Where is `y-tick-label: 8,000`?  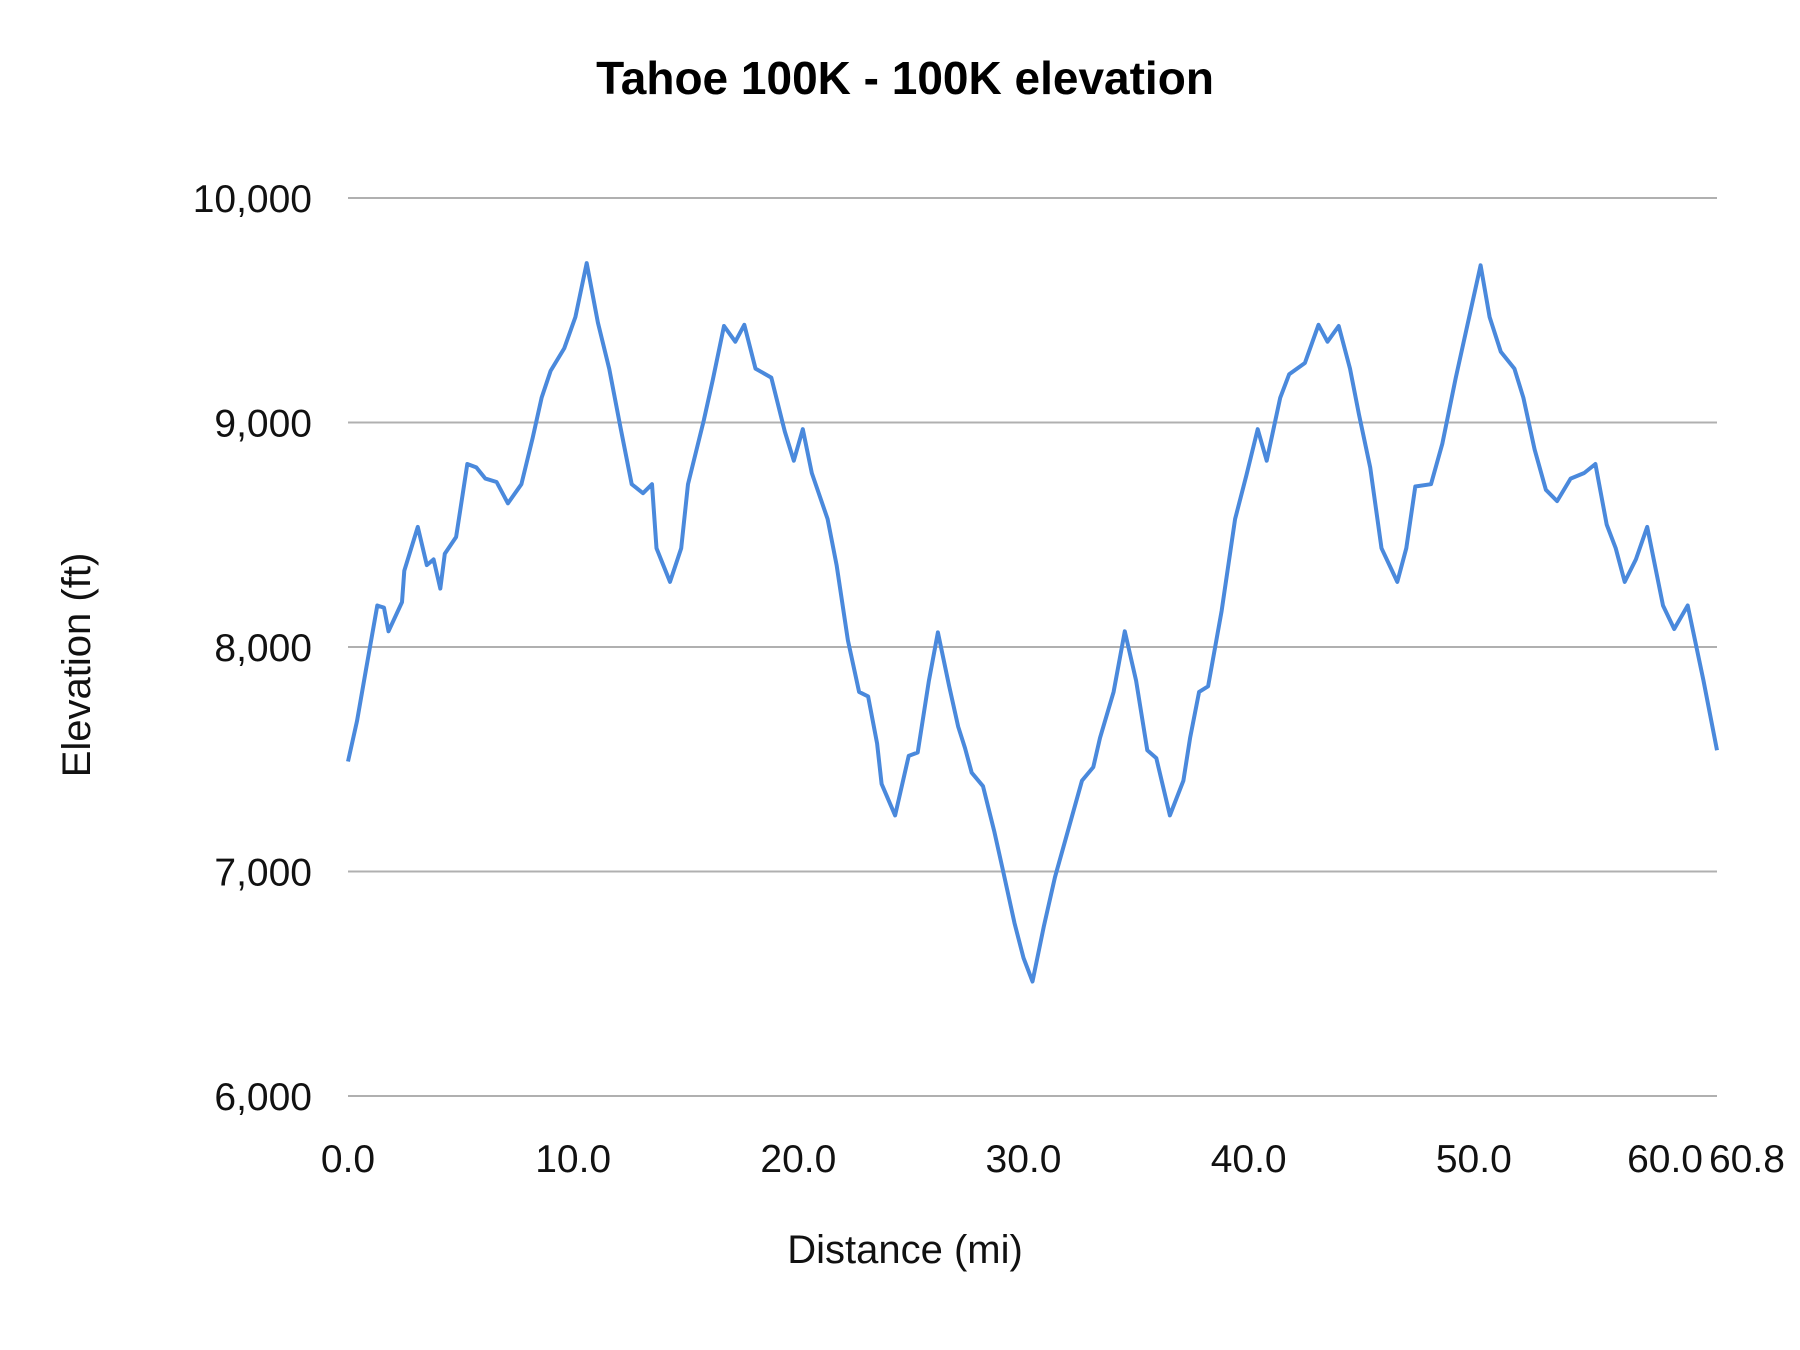 y-tick-label: 8,000 is located at coordinates (263, 648).